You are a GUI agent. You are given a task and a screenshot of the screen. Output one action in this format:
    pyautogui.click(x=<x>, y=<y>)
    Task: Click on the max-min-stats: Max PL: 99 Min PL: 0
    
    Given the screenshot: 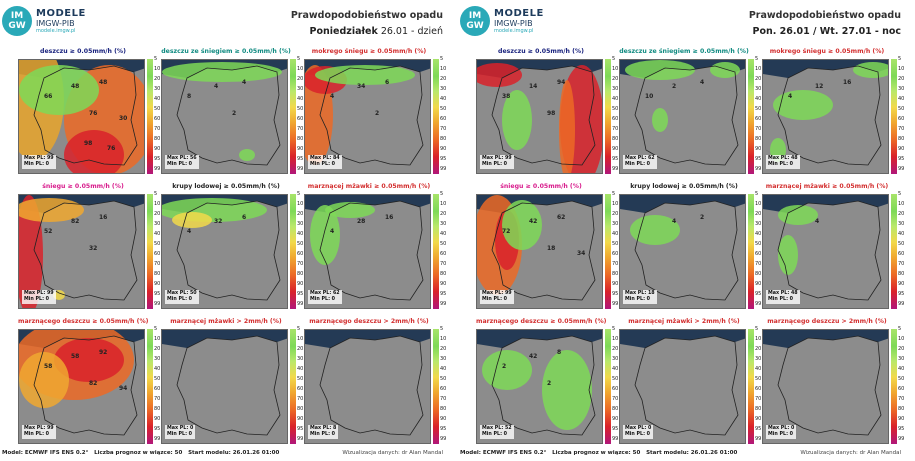 What is the action you would take?
    pyautogui.click(x=497, y=162)
    